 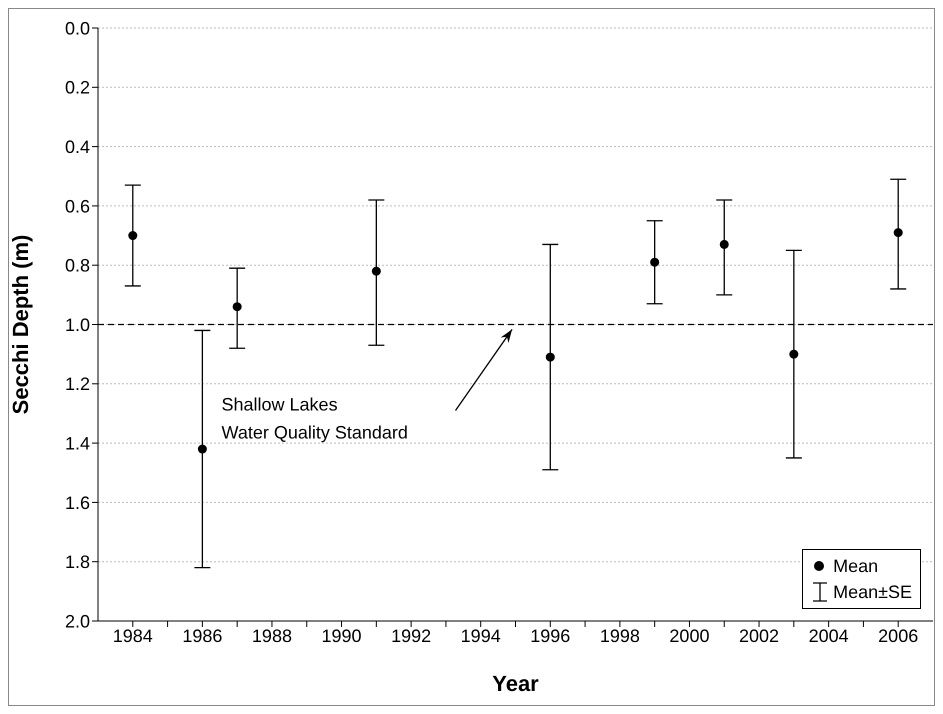 I want to click on x-tick-label: 2002, so click(x=759, y=636).